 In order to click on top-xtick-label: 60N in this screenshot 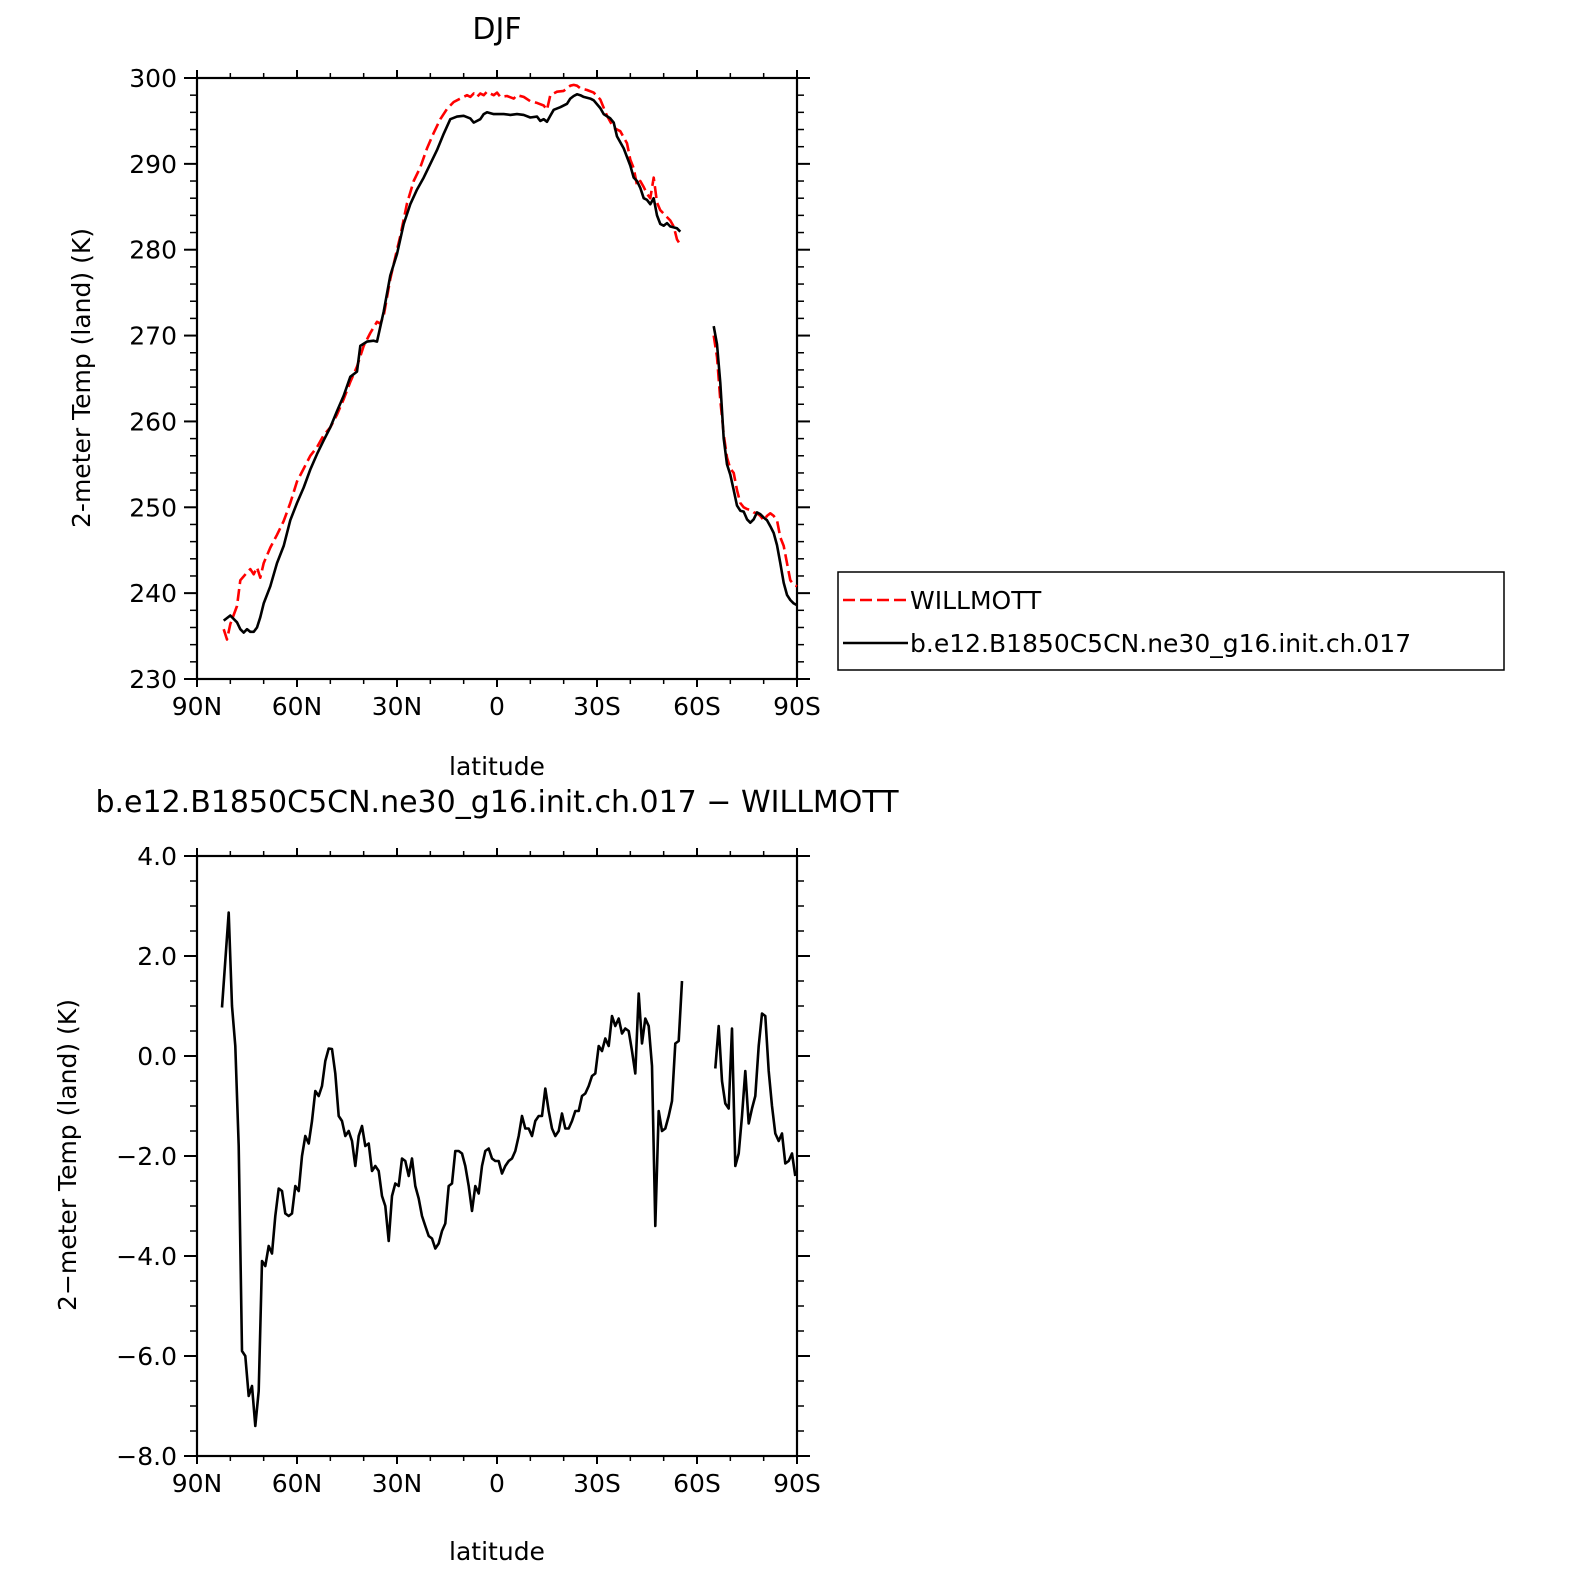, I will do `click(297, 706)`.